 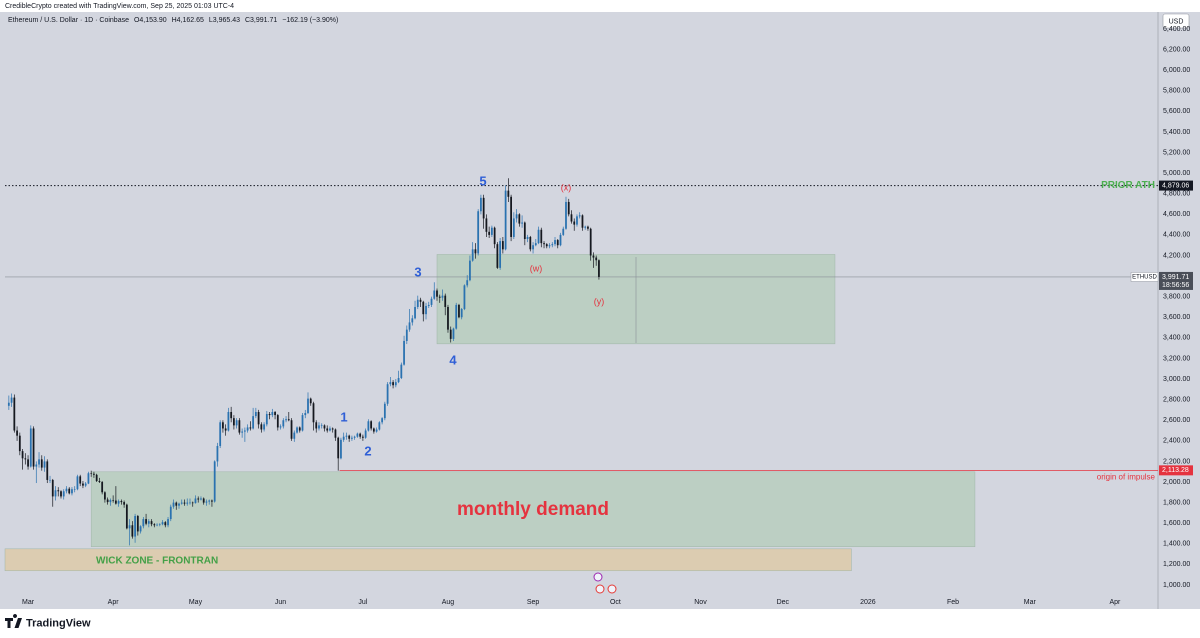 What do you see at coordinates (68, 20) in the screenshot?
I see `legend-symbol: Ethereum / U.S. Dollar · 1D · Coinbase` at bounding box center [68, 20].